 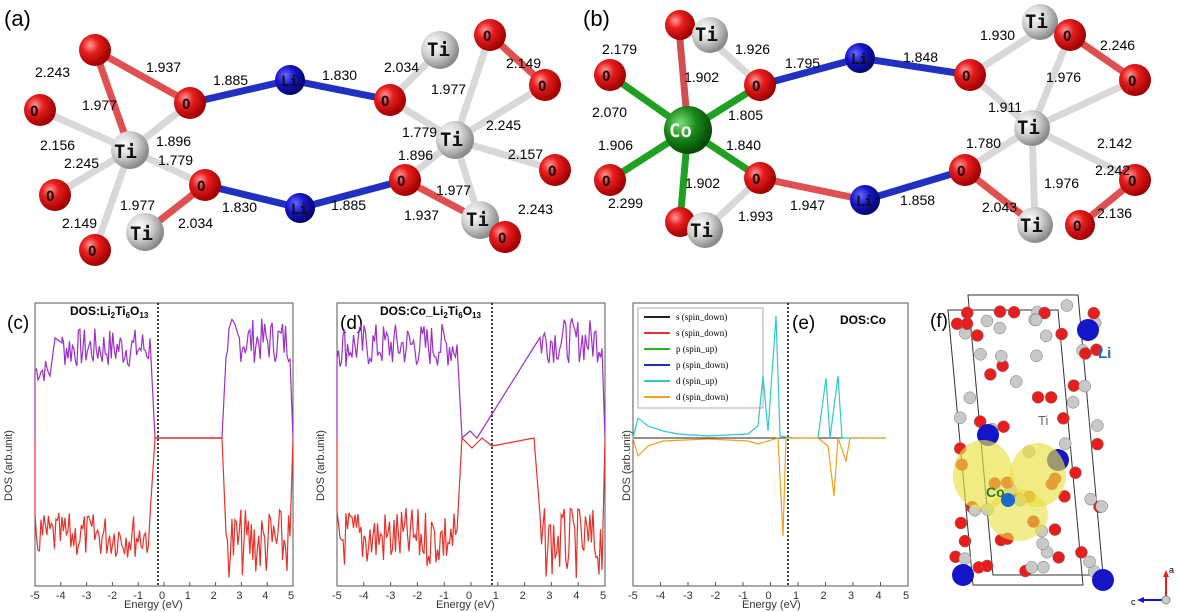 I want to click on x-tick-label: -5, so click(x=35, y=596).